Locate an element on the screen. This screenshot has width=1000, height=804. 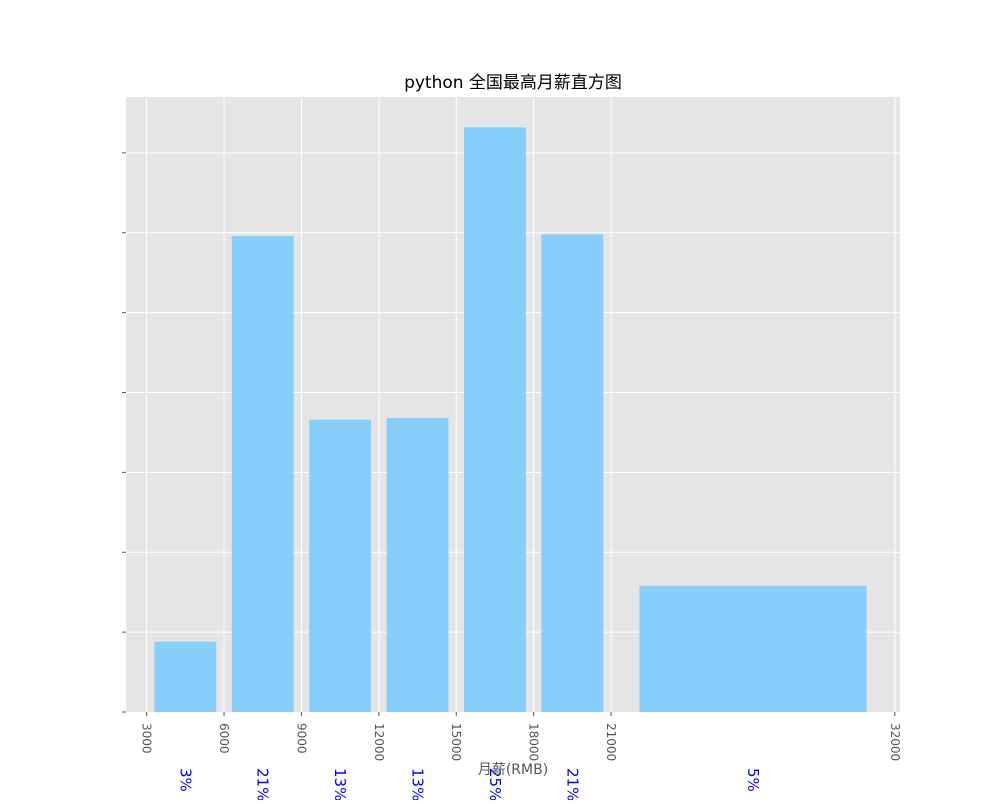
x-tick-label: 6000 is located at coordinates (224, 738).